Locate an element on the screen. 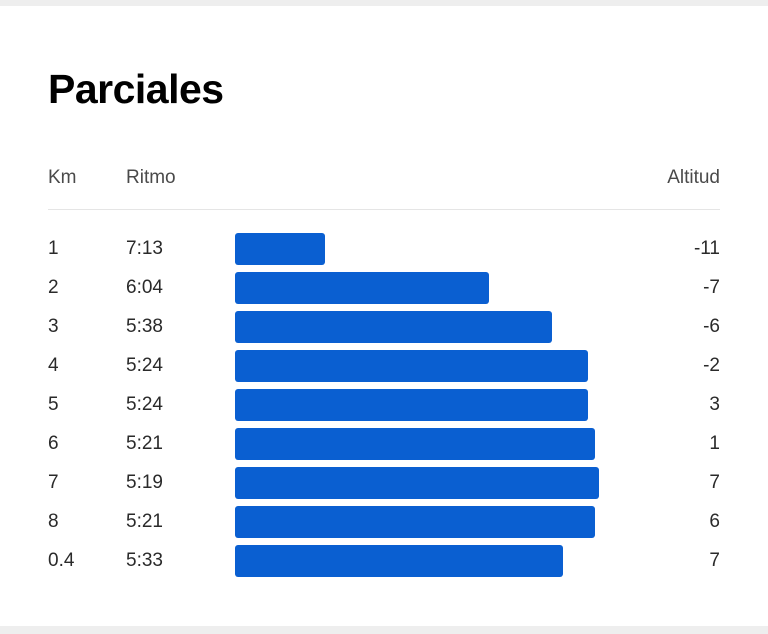 This screenshot has width=768, height=634. split-km: 8 is located at coordinates (53, 521).